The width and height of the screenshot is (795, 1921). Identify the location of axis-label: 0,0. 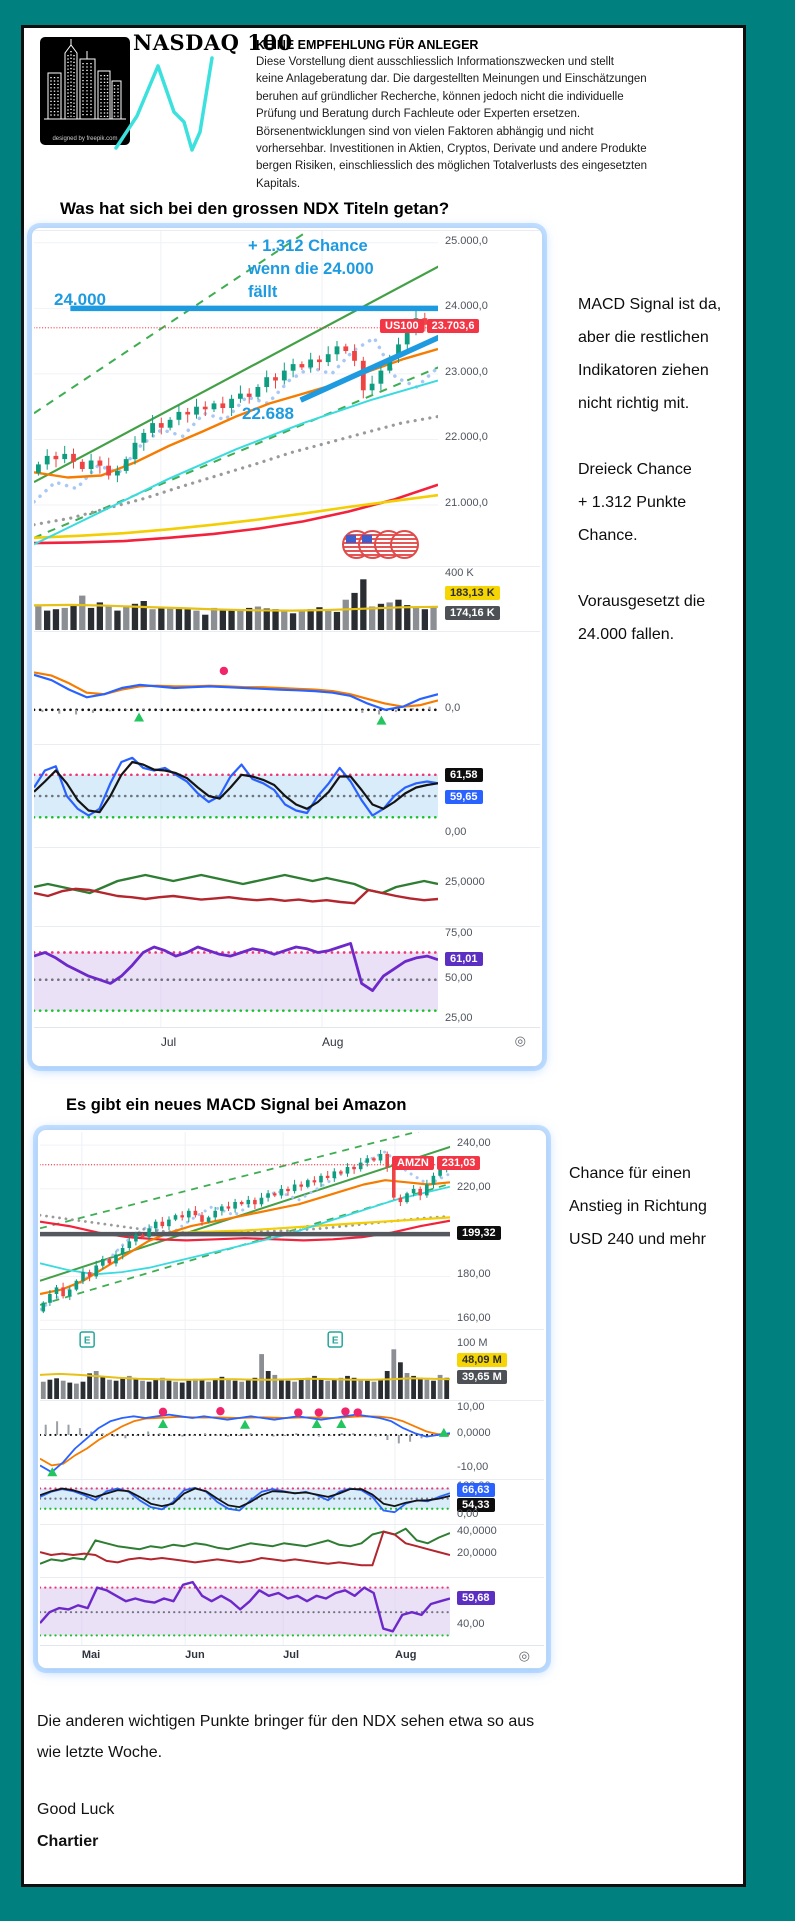
(453, 707).